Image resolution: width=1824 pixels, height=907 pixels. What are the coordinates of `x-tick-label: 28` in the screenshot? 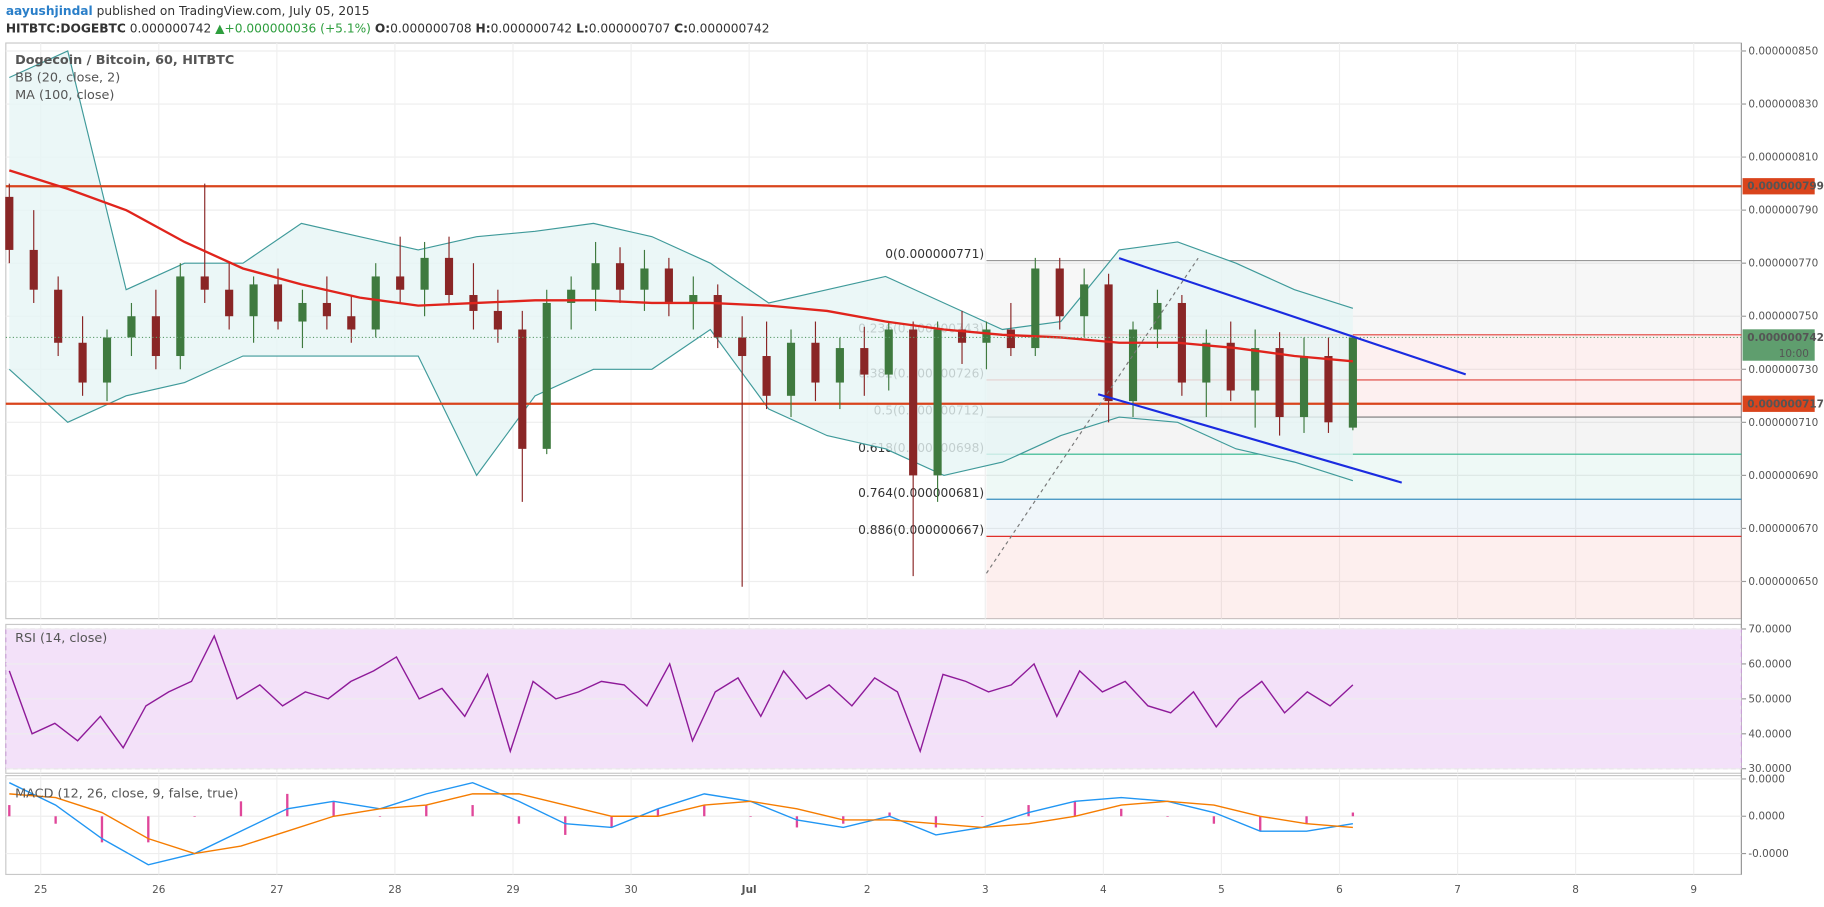 It's located at (394, 890).